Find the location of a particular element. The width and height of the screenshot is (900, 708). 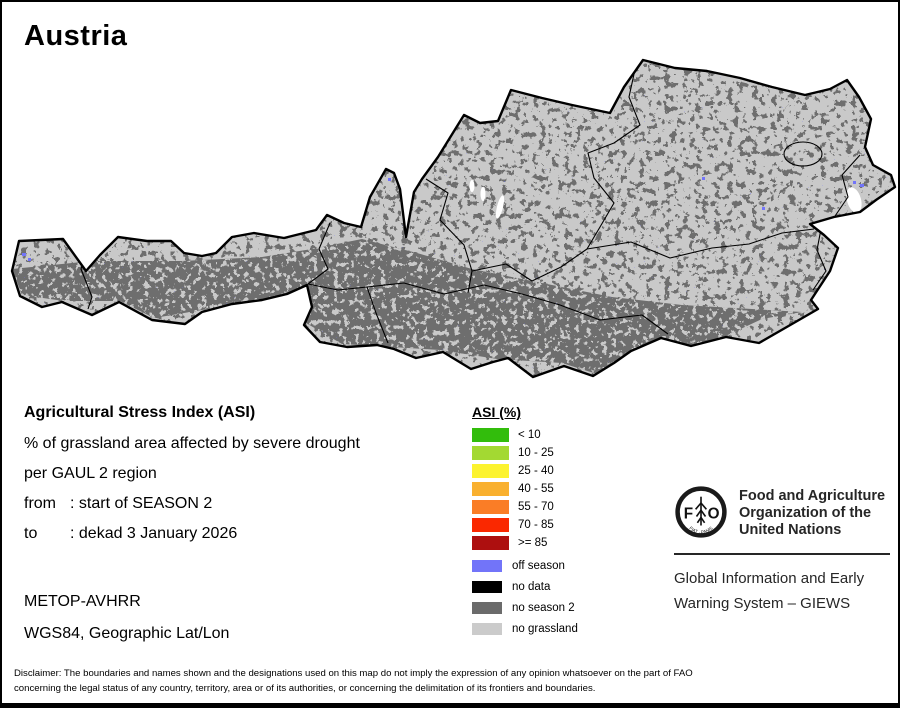

legend-row: no data is located at coordinates (525, 587).